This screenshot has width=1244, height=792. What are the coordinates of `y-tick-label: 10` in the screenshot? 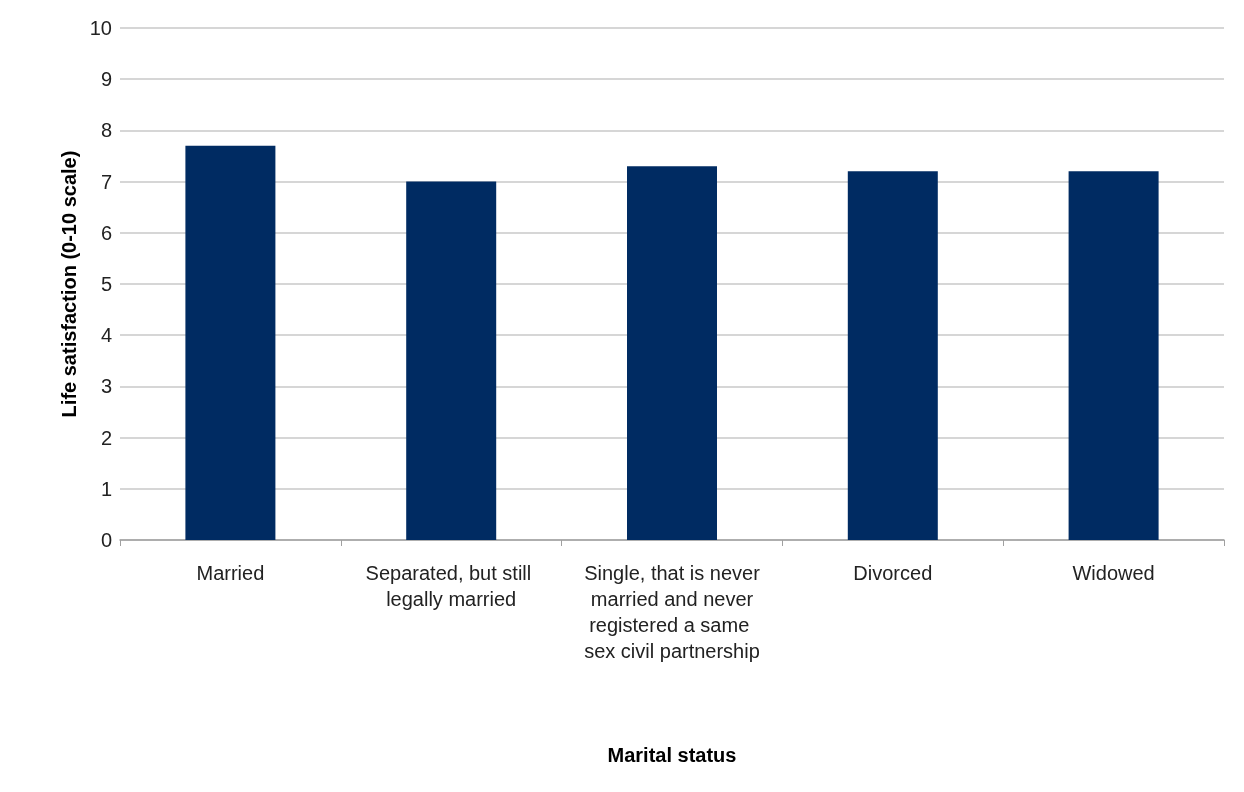 It's located at (100, 28).